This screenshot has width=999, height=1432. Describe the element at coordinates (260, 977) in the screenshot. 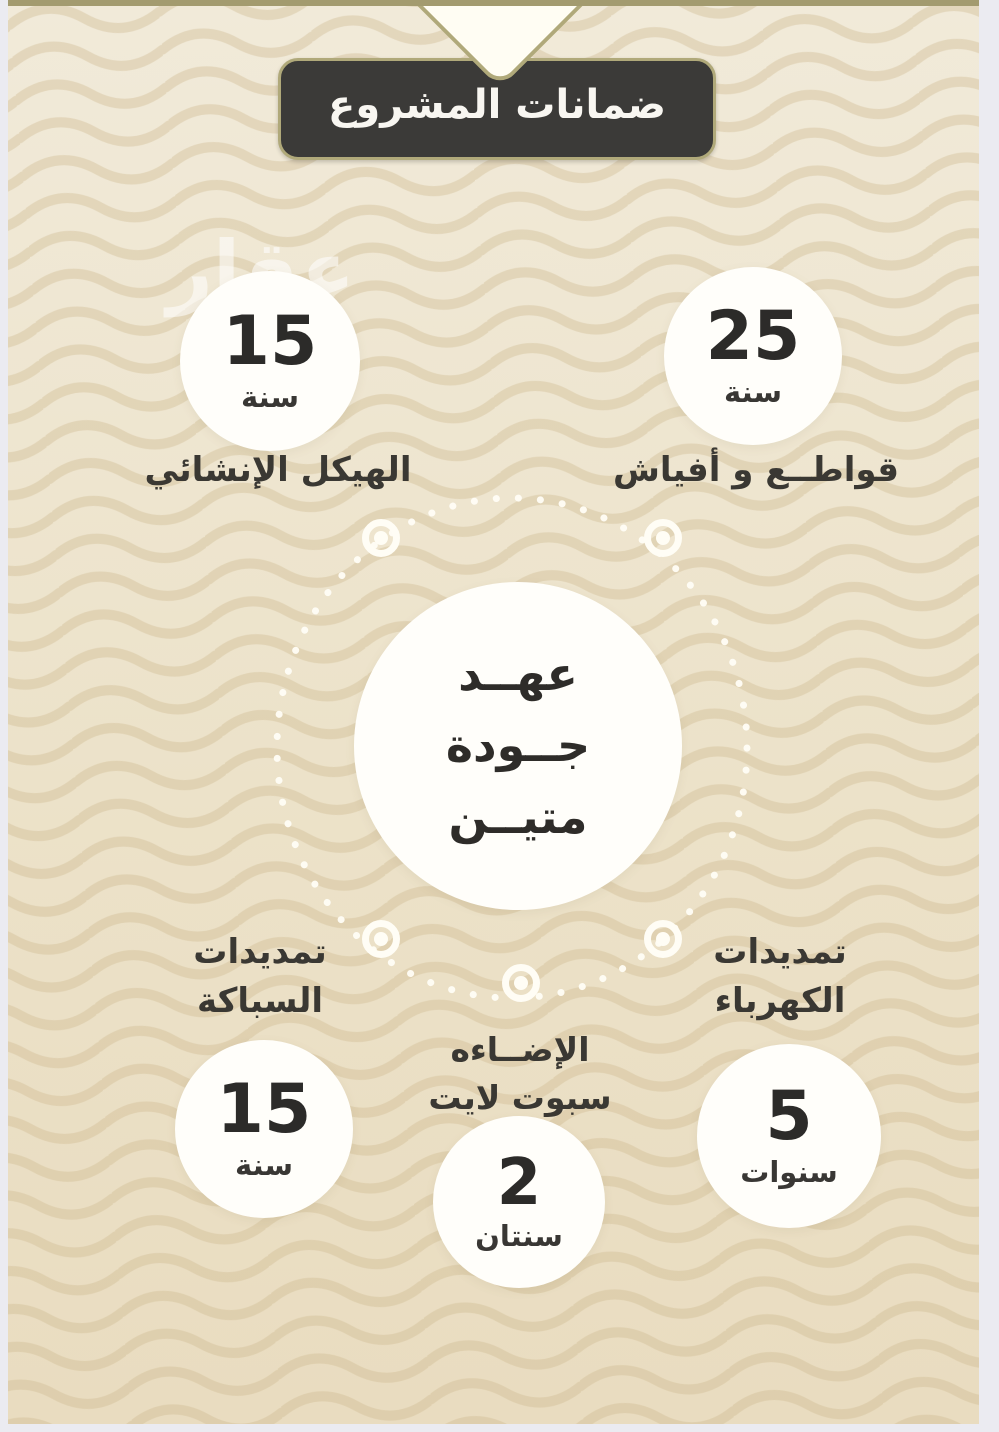

I see `plumbing-warranty-label: تمديدات السباكة` at that location.